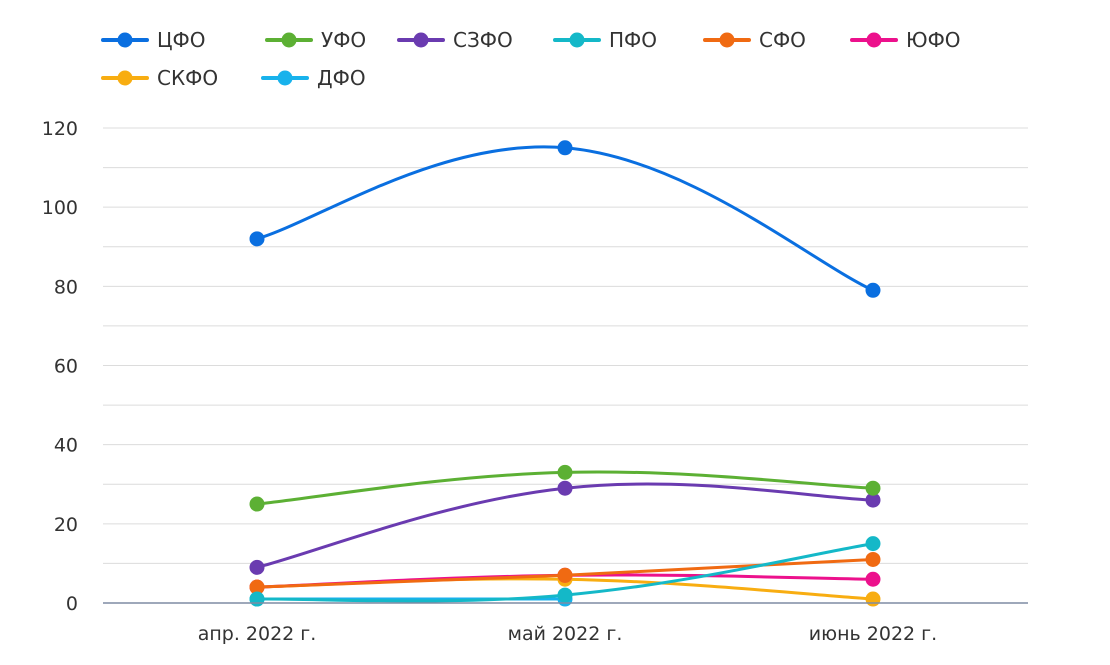 The image size is (1110, 665). I want to click on legend-item: СКФО, so click(159, 78).